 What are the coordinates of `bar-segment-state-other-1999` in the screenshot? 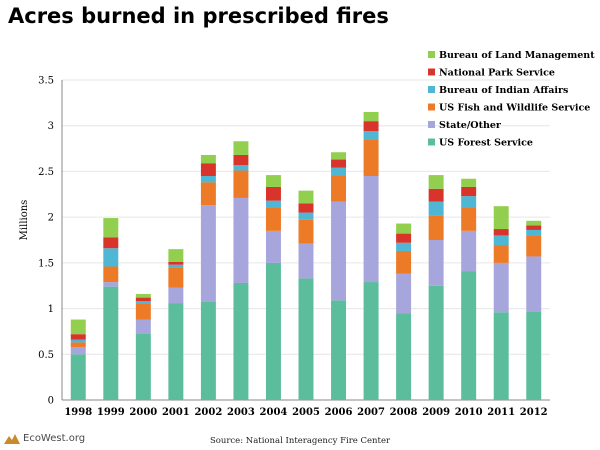 It's located at (111, 284).